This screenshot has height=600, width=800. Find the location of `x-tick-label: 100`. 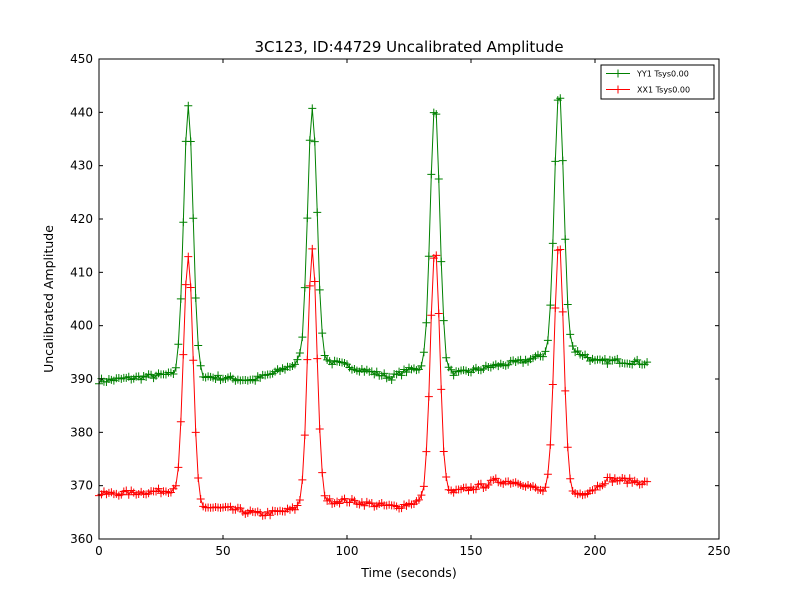

x-tick-label: 100 is located at coordinates (347, 551).